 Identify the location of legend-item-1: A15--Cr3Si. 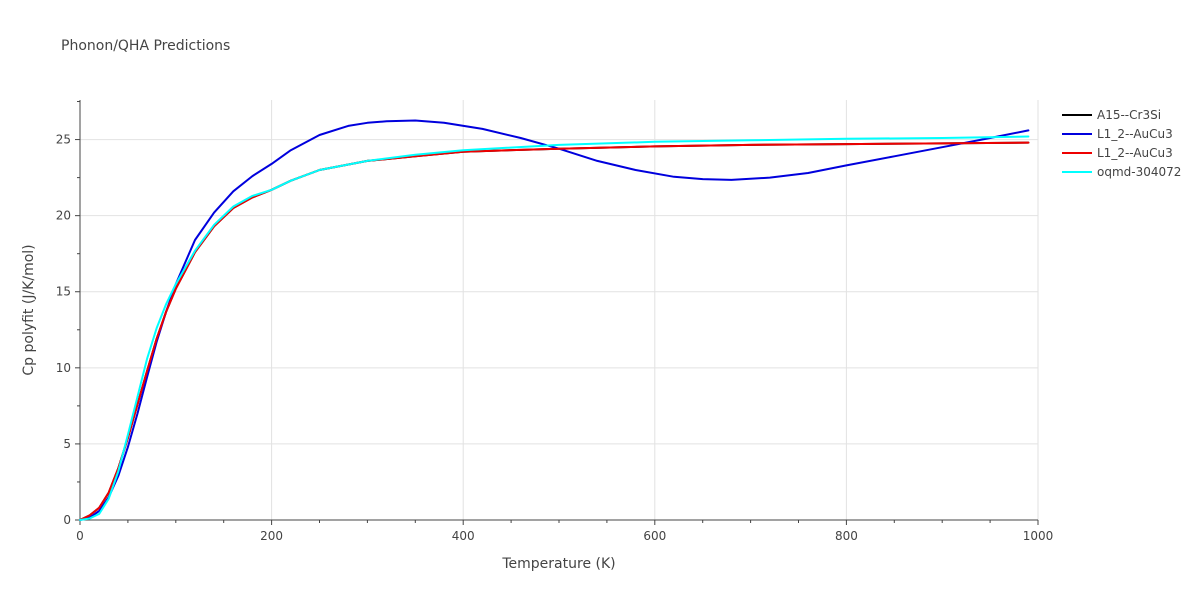
(1111, 115).